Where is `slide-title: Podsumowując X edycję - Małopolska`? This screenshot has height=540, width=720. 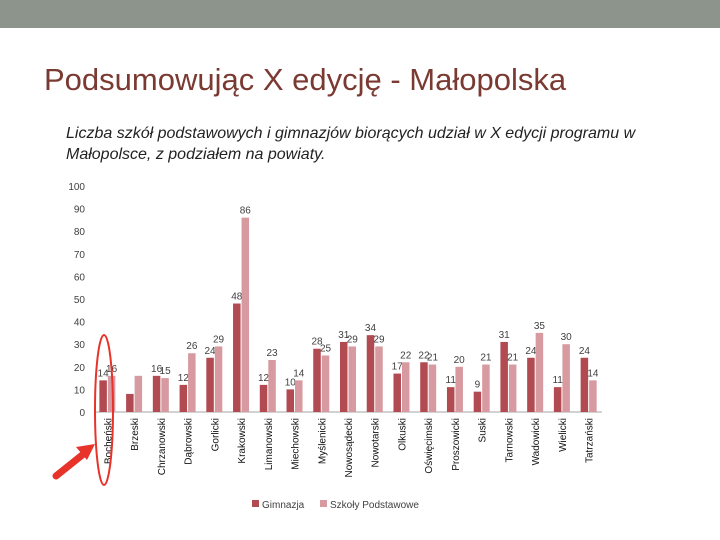
slide-title: Podsumowując X edycję - Małopolska is located at coordinates (305, 79).